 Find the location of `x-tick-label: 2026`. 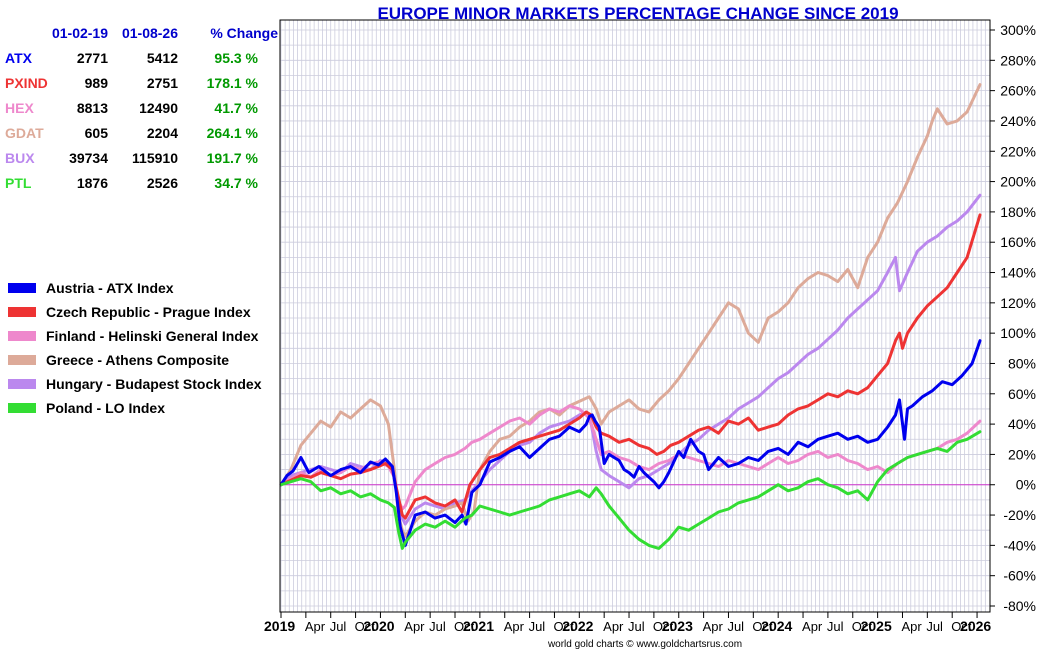

x-tick-label: 2026 is located at coordinates (975, 626).